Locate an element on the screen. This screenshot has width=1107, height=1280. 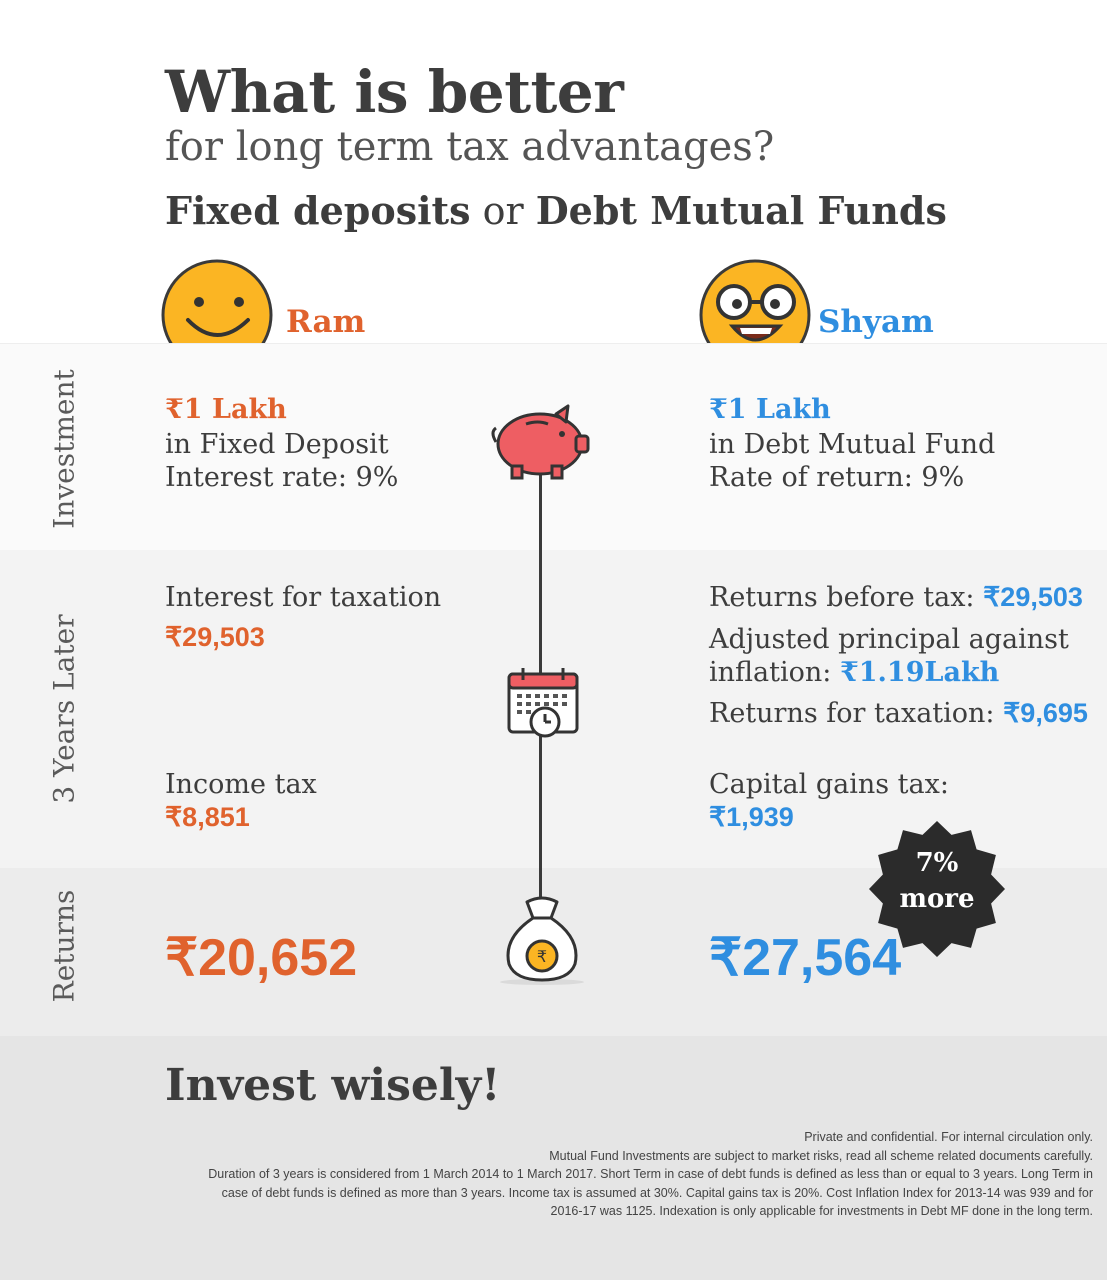
shyam-cg-value: ₹1,939 is located at coordinates (751, 817).